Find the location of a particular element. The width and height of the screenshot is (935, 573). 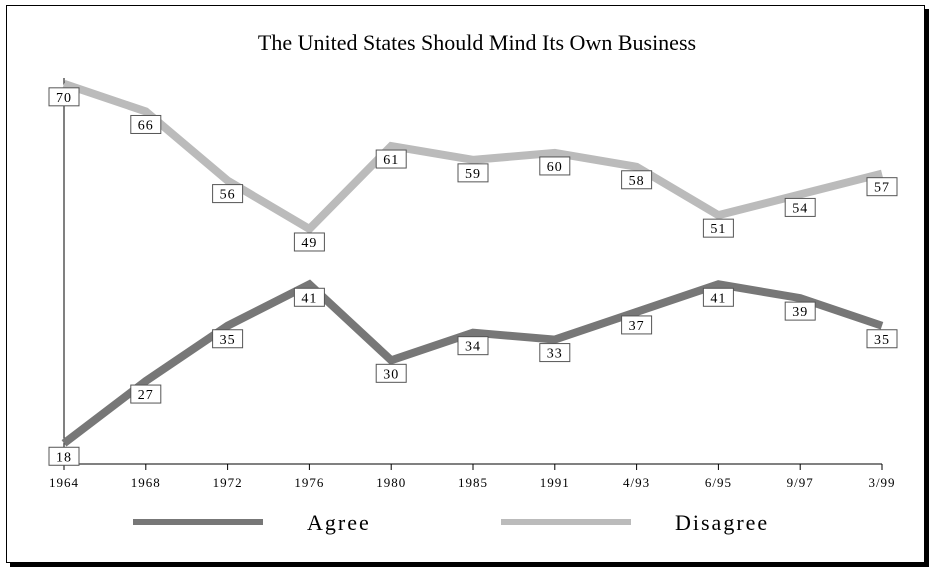

x-tick-label: 9/97 is located at coordinates (800, 482).